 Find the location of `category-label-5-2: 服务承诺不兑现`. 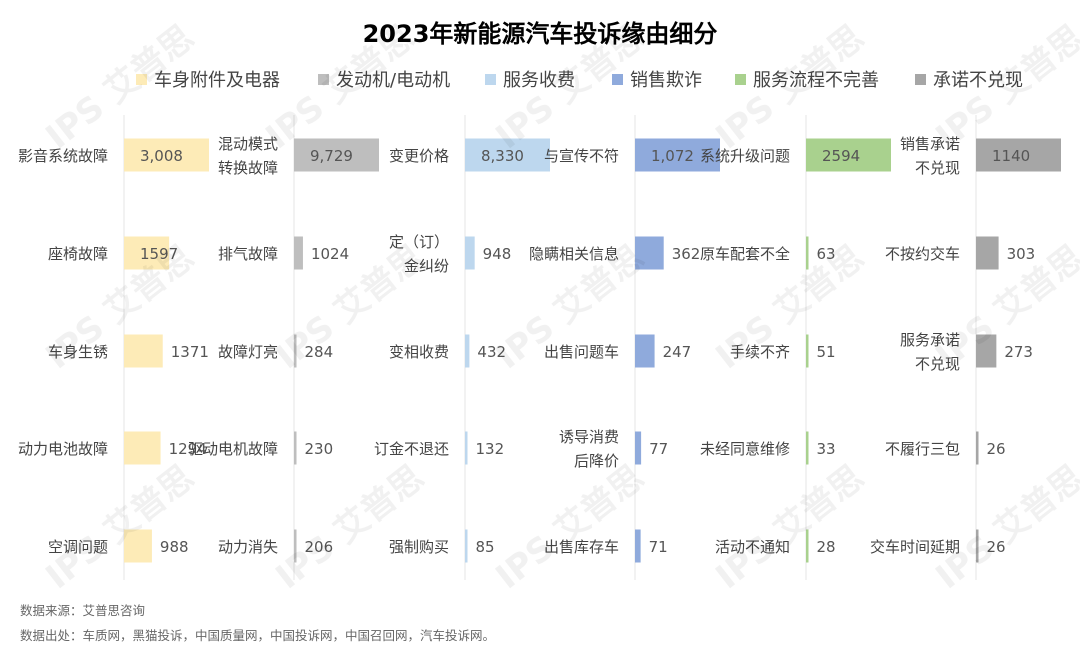

category-label-5-2: 服务承诺不兑现 is located at coordinates (930, 352).